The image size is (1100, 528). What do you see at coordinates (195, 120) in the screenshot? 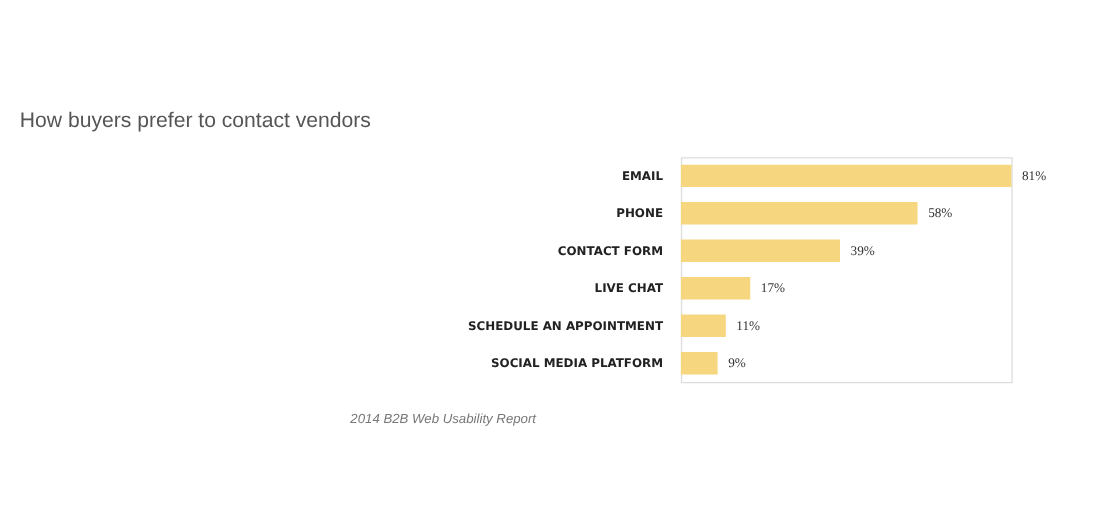
I see `text: How buyers prefer to contact vendors` at bounding box center [195, 120].